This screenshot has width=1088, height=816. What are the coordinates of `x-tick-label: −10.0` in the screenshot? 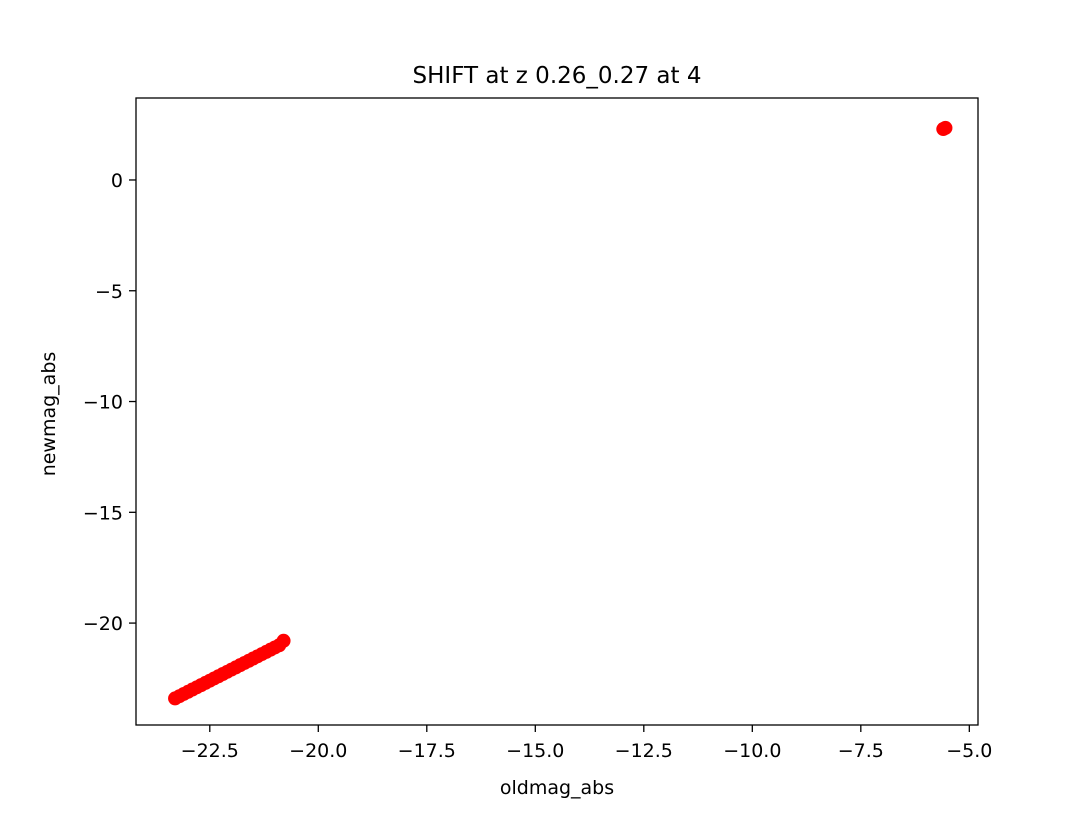 It's located at (752, 751).